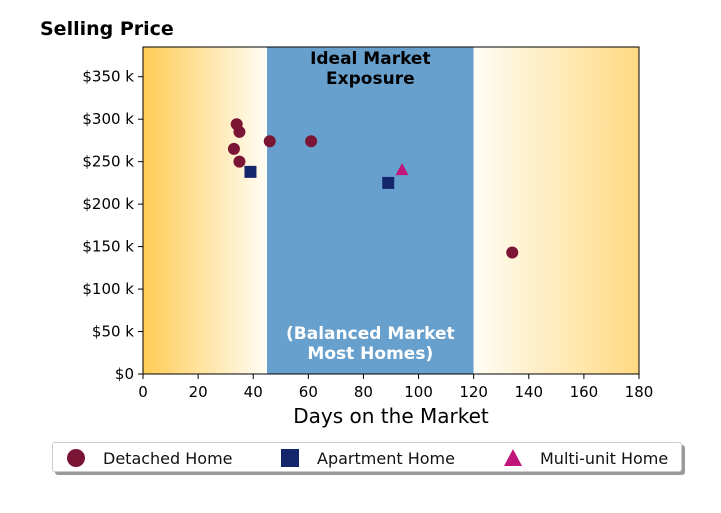 The height and width of the screenshot is (513, 721). Describe the element at coordinates (473, 392) in the screenshot. I see `x-tick-label: 120` at that location.